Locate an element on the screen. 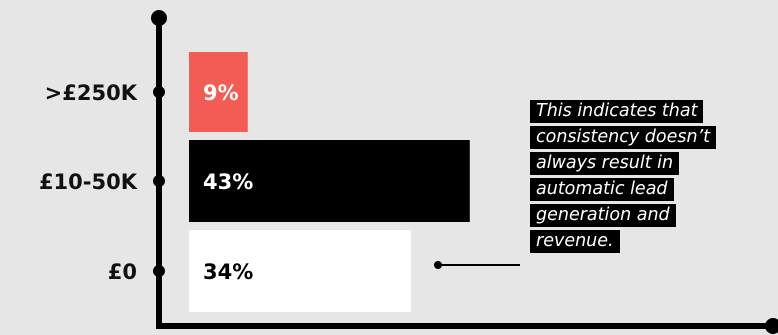 The height and width of the screenshot is (335, 778). category-label-0: >£250K is located at coordinates (91, 93).